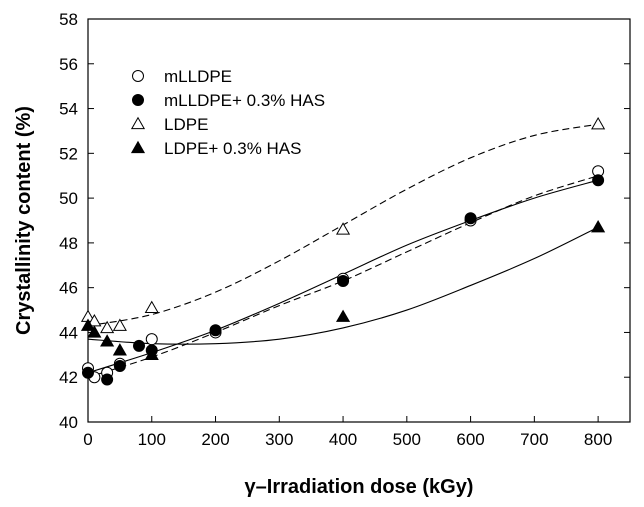 The width and height of the screenshot is (644, 507). Describe the element at coordinates (68, 198) in the screenshot. I see `y-tick-label: 50` at that location.